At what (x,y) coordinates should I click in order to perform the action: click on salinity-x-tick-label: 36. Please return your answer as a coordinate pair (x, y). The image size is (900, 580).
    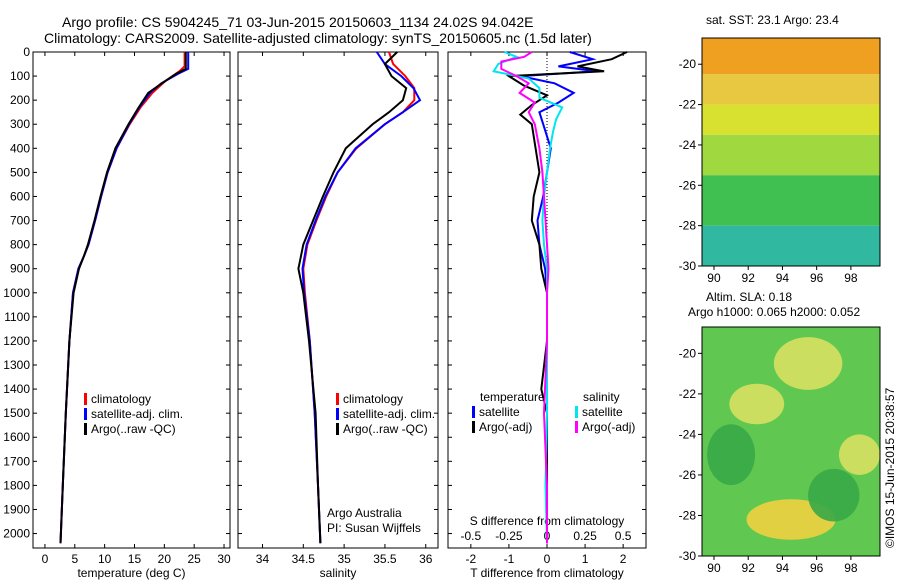
    Looking at the image, I should click on (426, 559).